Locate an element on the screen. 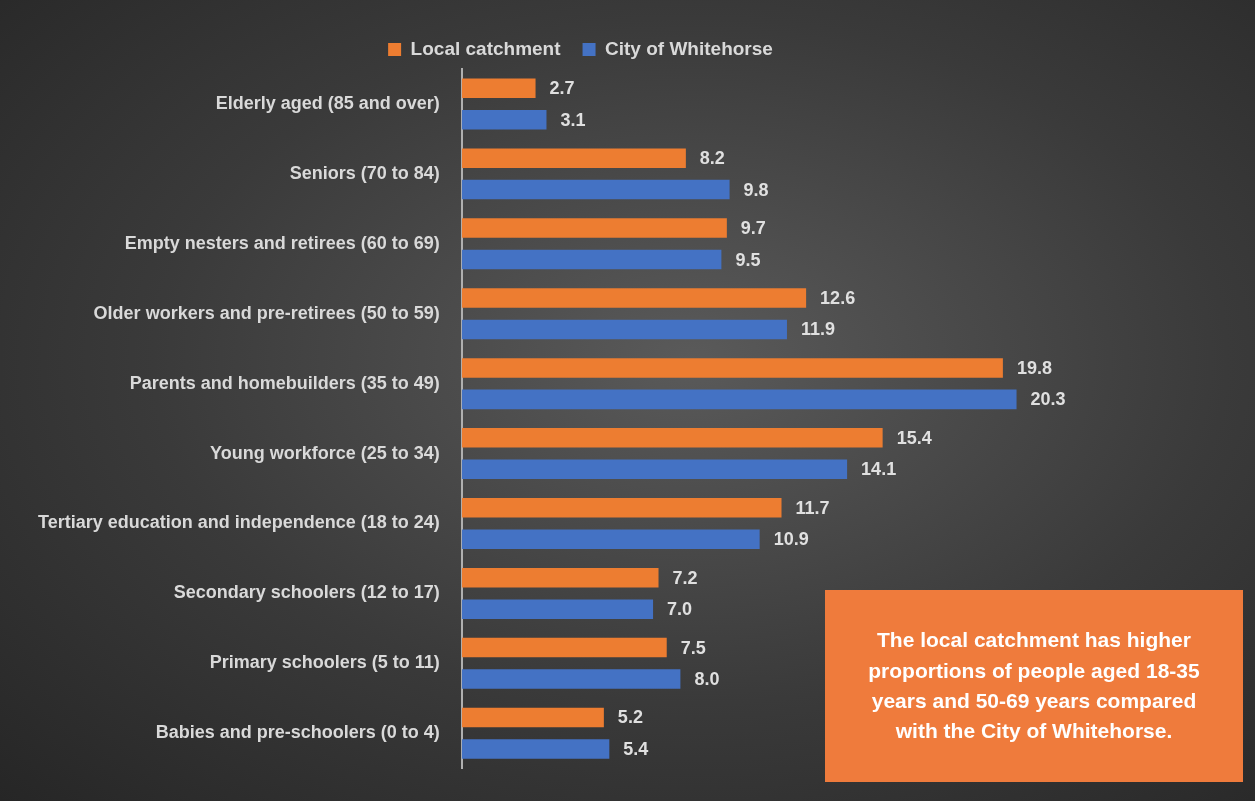  data-label: 5.2 is located at coordinates (630, 717).